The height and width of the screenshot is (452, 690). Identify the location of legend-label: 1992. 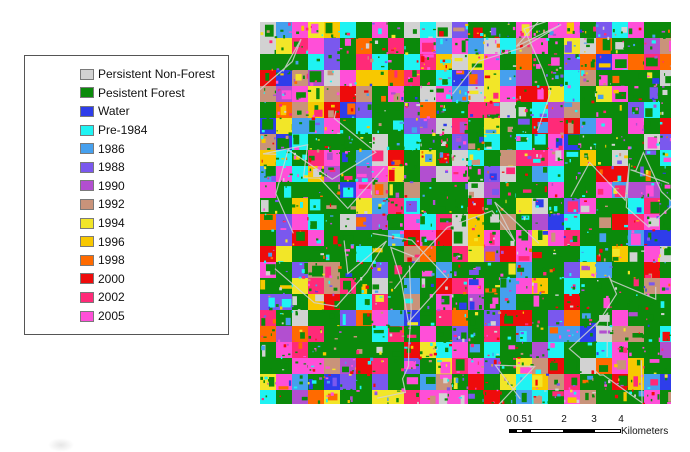
(111, 204).